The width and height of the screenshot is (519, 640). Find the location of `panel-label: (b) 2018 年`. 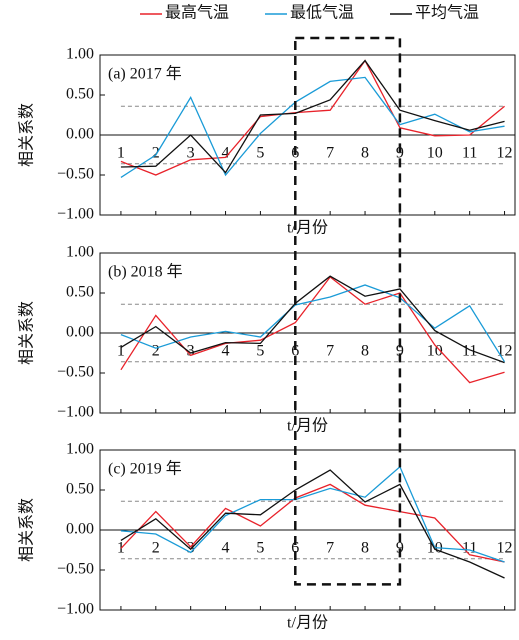

panel-label: (b) 2018 年 is located at coordinates (145, 272).